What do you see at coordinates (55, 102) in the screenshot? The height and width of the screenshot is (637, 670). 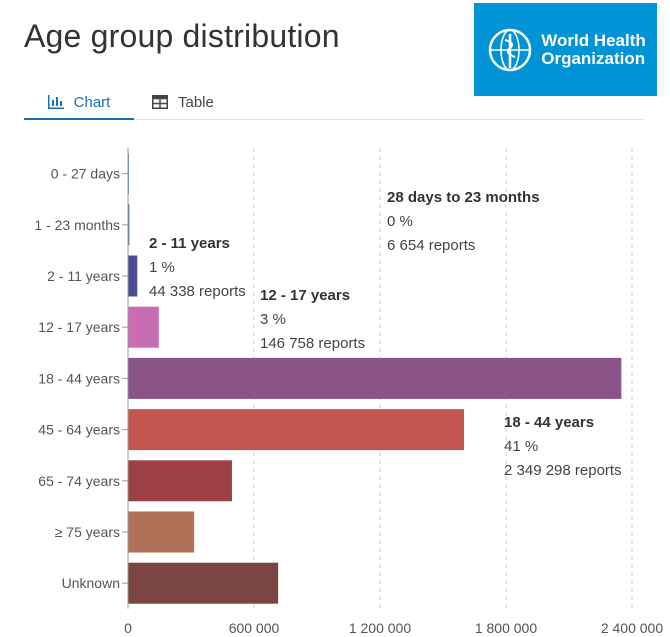 I see `bar-chart-icon` at bounding box center [55, 102].